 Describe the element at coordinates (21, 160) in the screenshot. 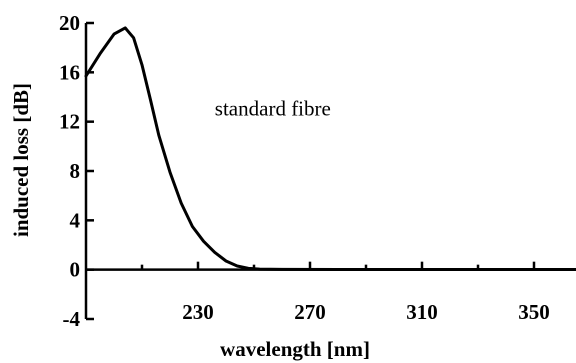

I see `y-axis-title: induced loss [dB]` at that location.